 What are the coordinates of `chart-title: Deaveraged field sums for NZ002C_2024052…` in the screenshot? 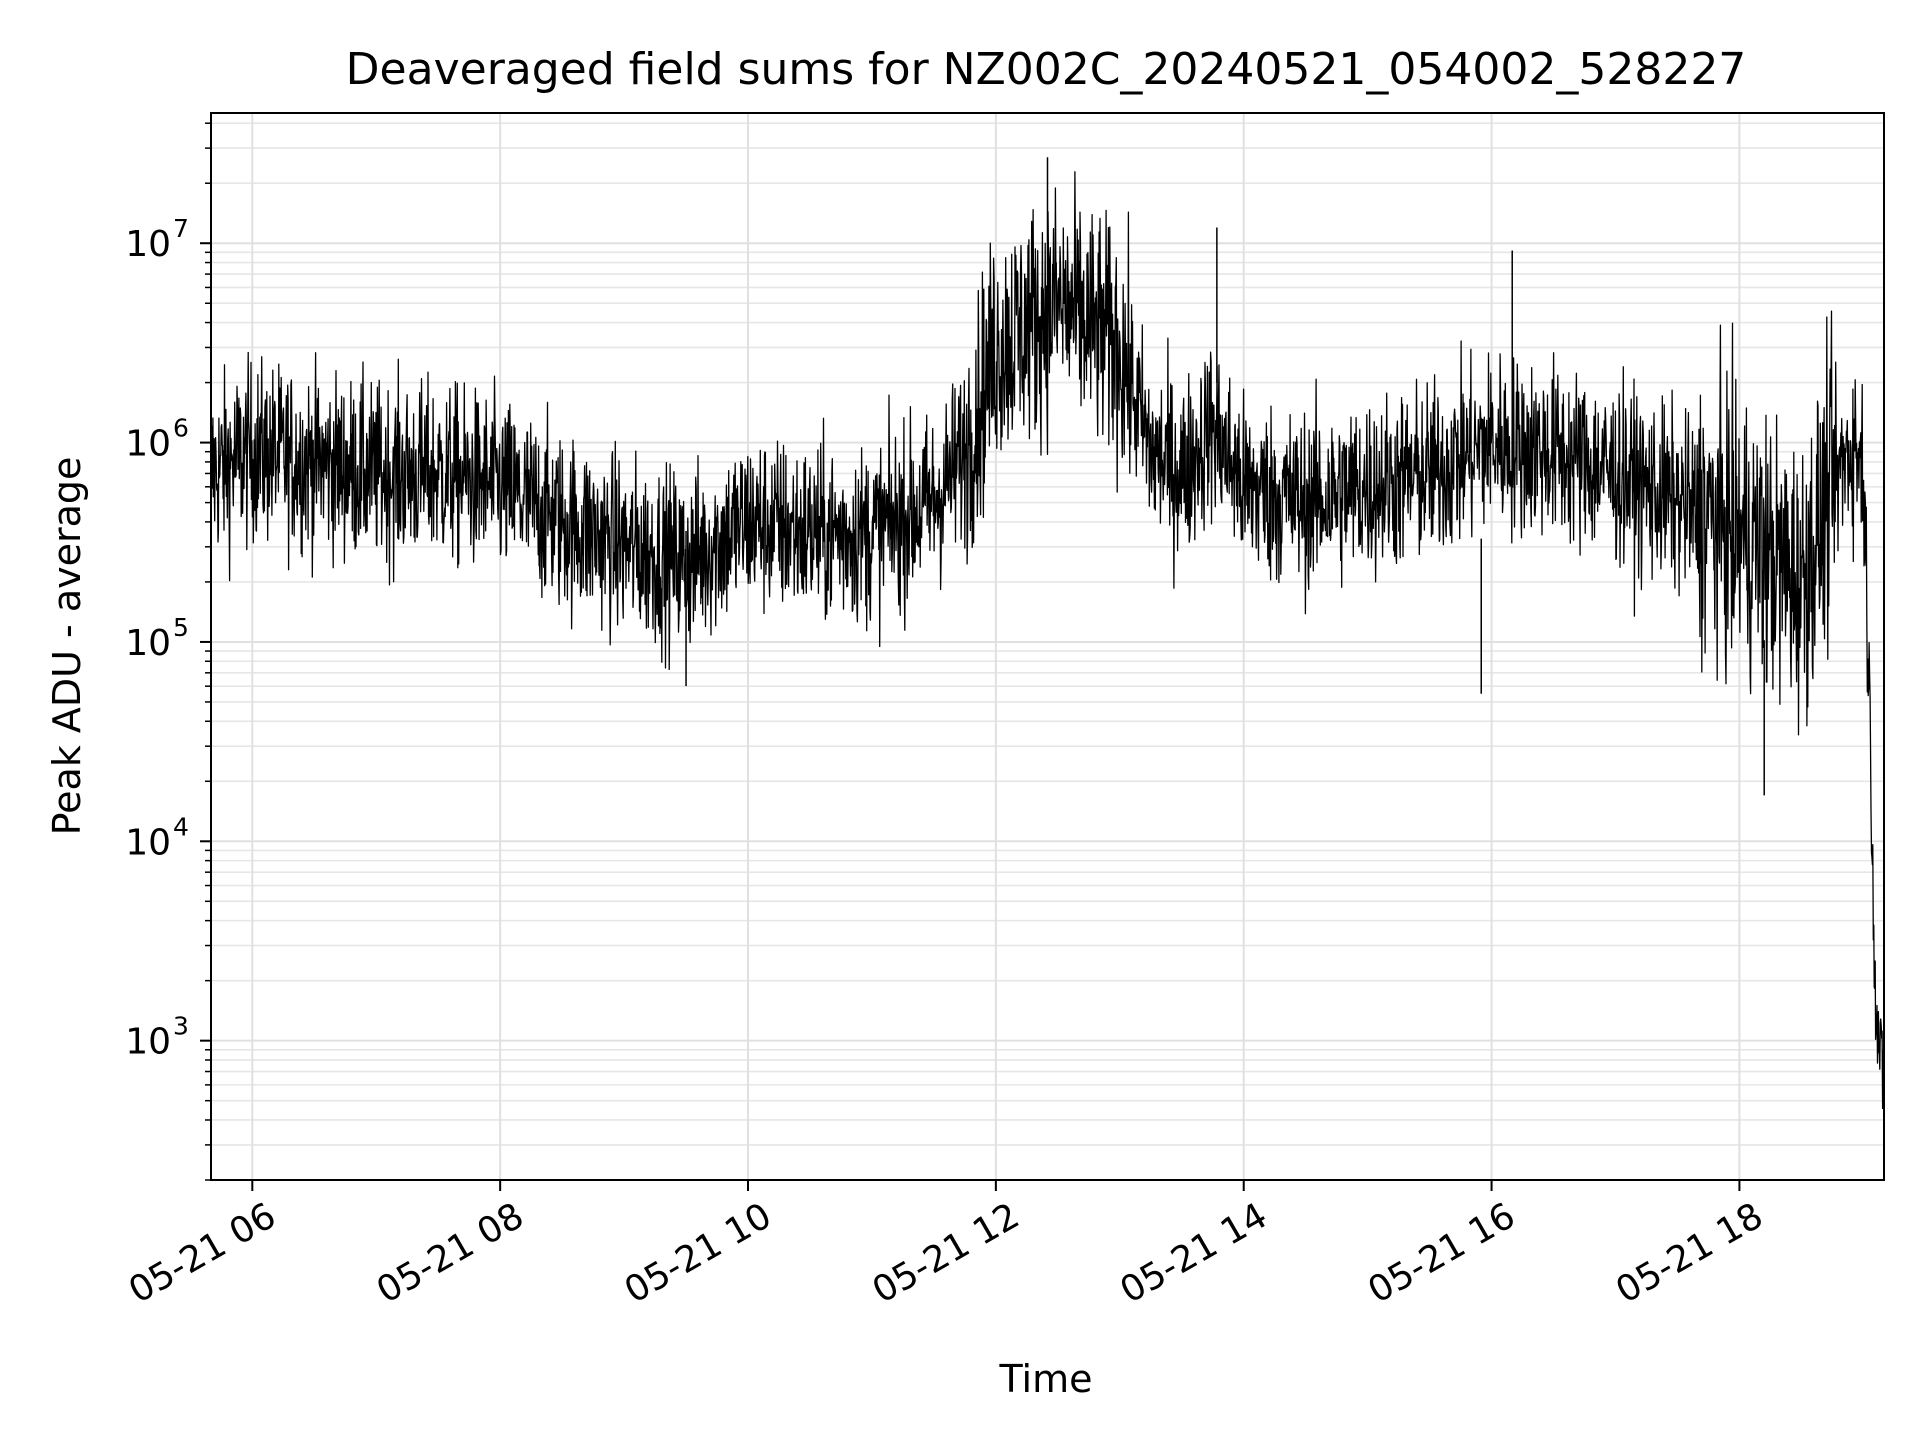 It's located at (1046, 69).